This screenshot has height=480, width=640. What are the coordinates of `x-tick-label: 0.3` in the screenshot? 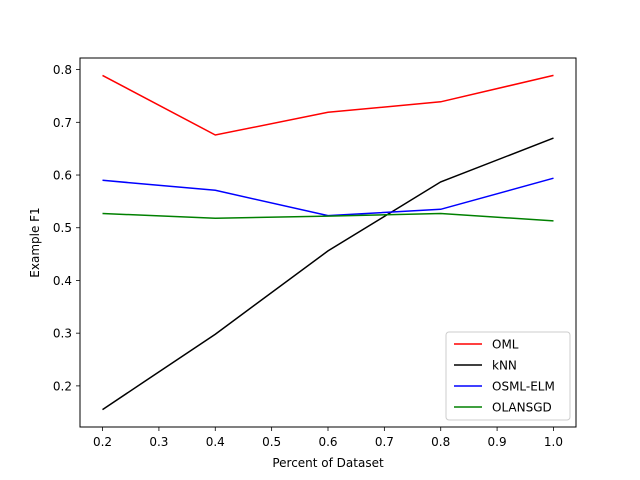 It's located at (158, 442).